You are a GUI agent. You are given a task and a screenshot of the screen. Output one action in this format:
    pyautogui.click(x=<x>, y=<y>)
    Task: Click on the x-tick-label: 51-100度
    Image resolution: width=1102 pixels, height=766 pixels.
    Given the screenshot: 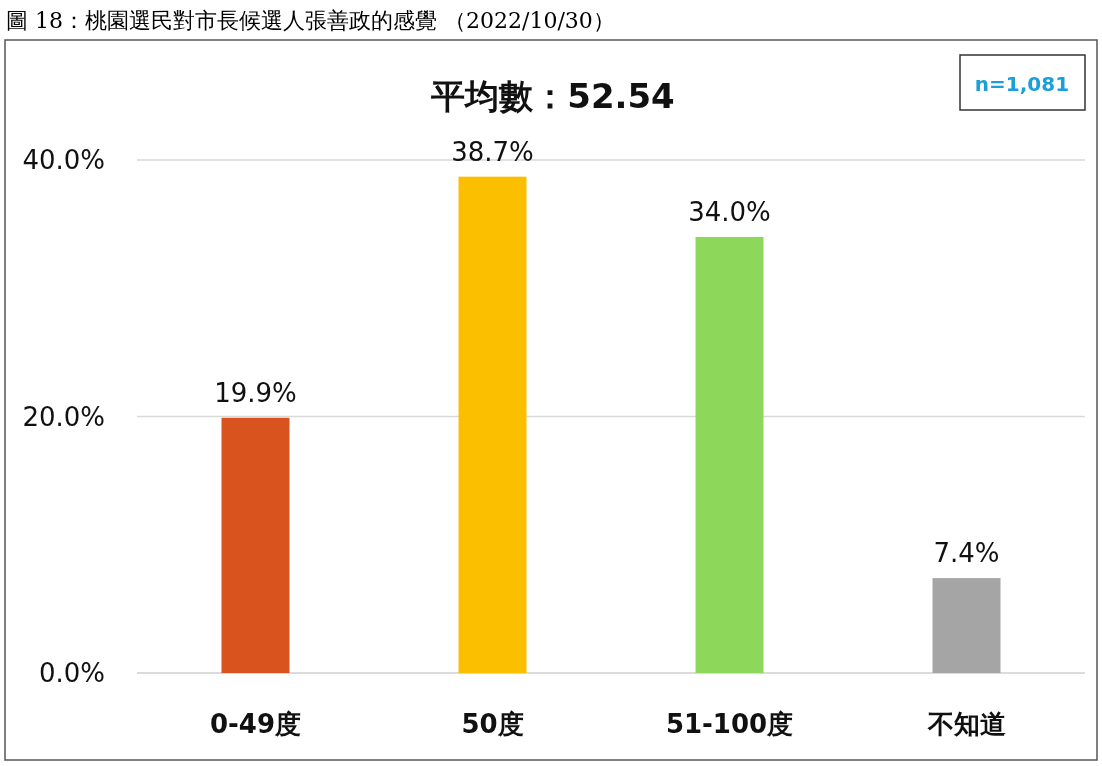 What is the action you would take?
    pyautogui.click(x=729, y=724)
    